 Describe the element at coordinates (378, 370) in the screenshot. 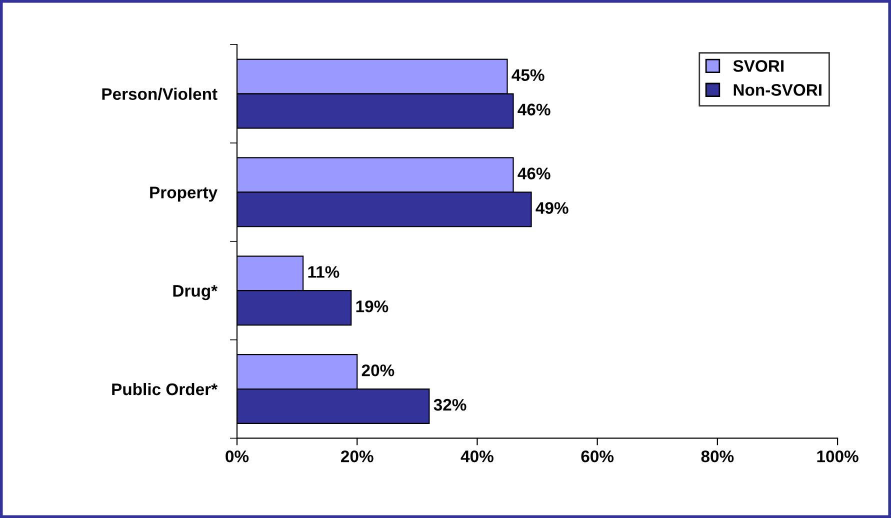

I see `data-label: 20%` at that location.